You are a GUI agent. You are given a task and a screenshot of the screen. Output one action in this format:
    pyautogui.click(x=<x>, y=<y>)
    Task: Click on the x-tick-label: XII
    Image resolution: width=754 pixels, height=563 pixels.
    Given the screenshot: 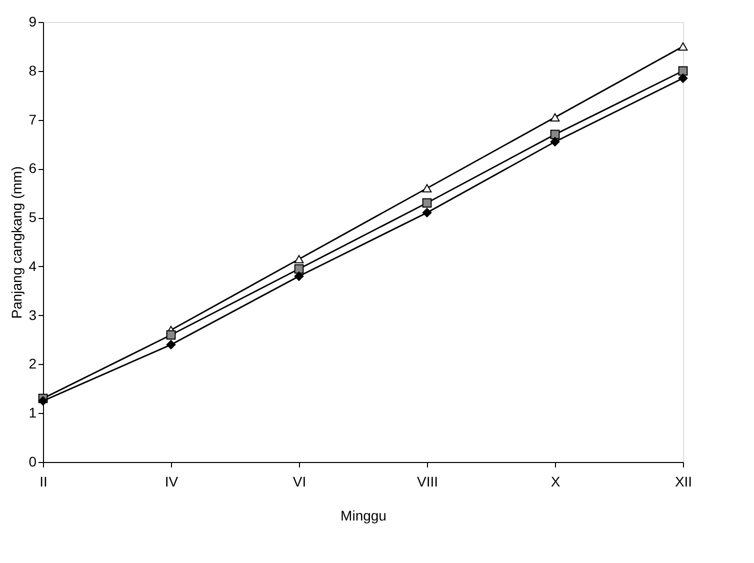 What is the action you would take?
    pyautogui.click(x=683, y=482)
    